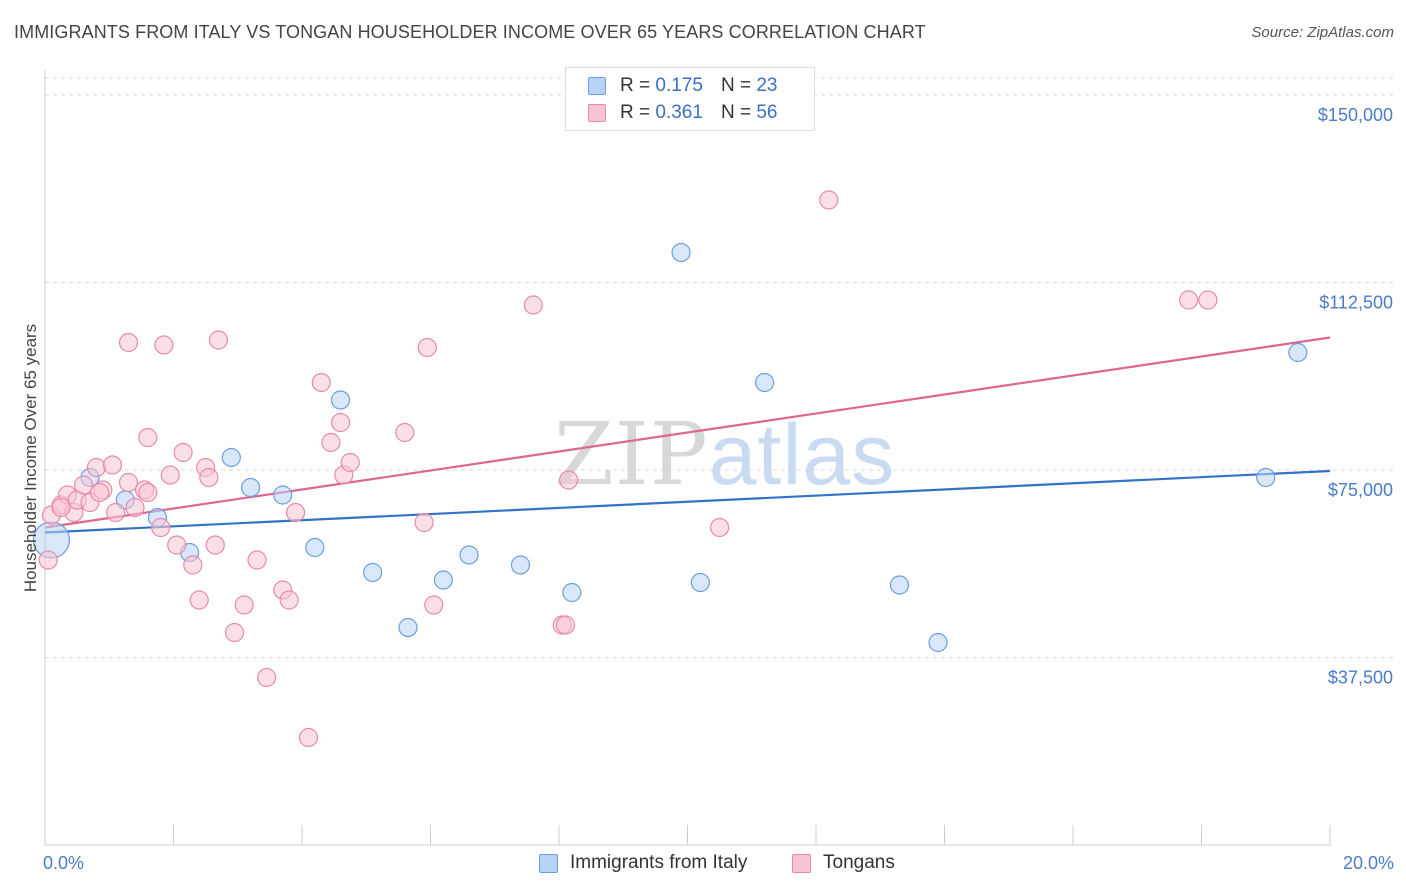 The width and height of the screenshot is (1406, 892). Describe the element at coordinates (597, 86) in the screenshot. I see `legend-swatch-italy` at that location.